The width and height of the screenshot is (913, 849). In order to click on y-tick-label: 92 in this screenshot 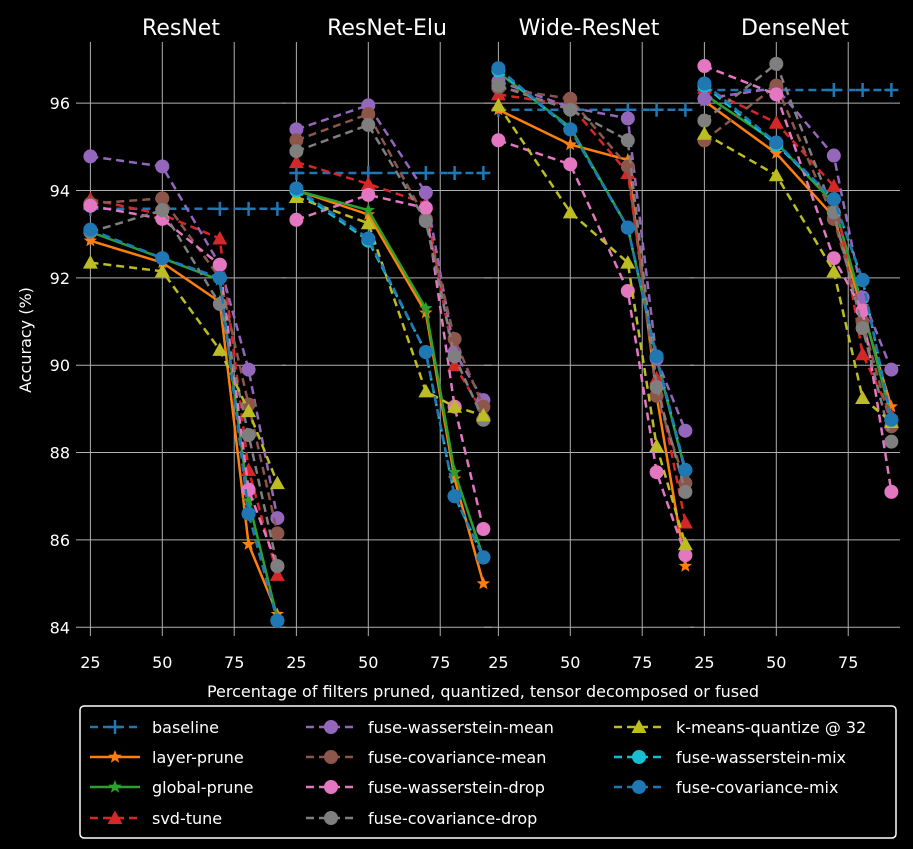, I will do `click(60, 278)`.